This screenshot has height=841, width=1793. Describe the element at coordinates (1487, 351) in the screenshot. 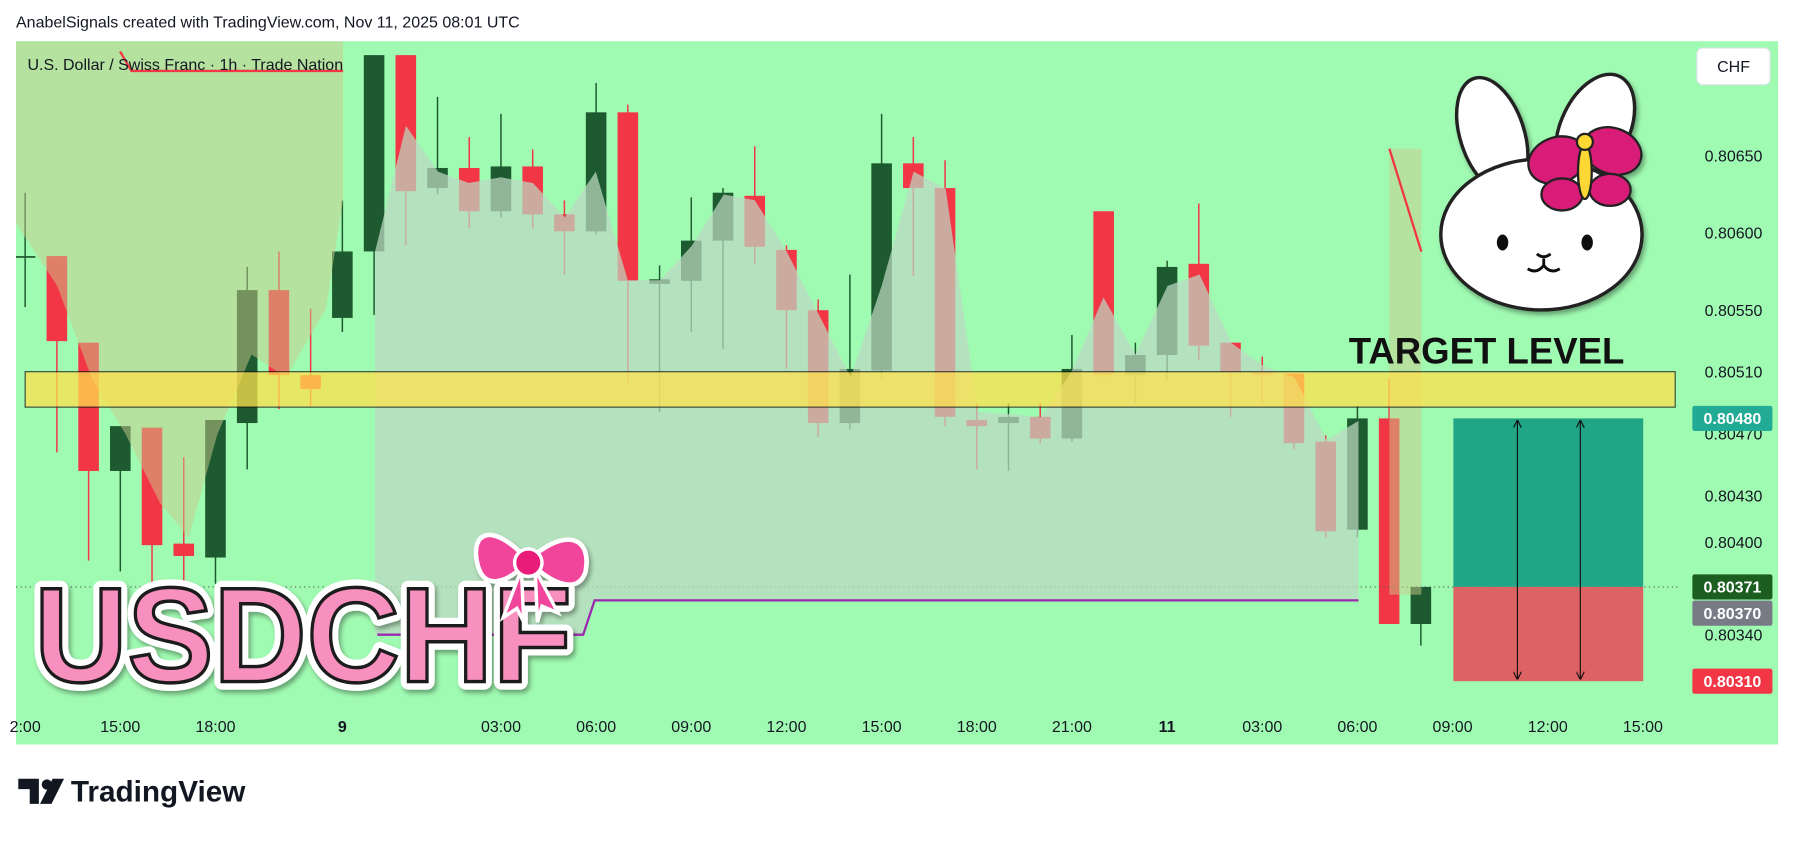

I see `target-label: TARGET LEVEL` at that location.